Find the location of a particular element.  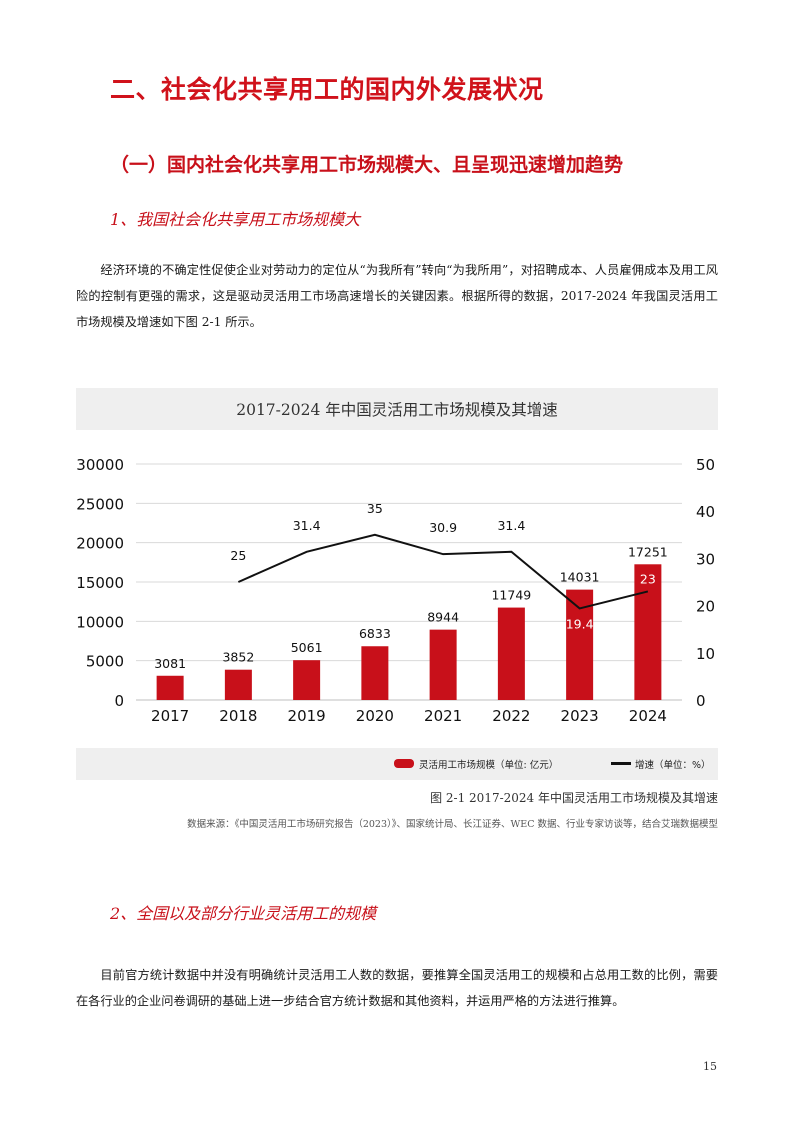

bar-data-label: 5061 is located at coordinates (307, 647).